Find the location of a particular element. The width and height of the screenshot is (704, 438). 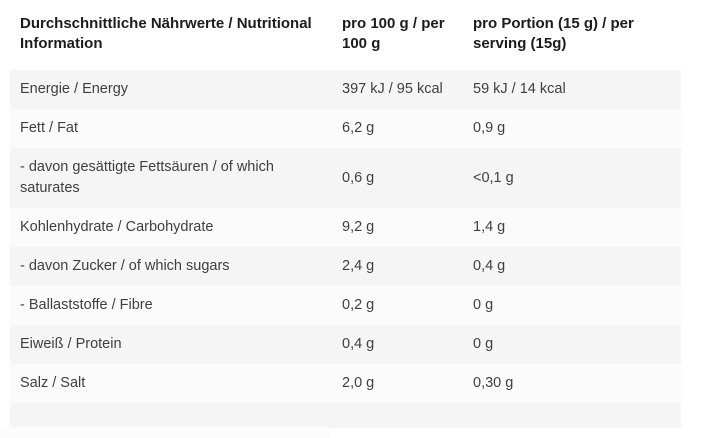

row-per-serving-value: 59 kJ / 14 kcal is located at coordinates (519, 89).